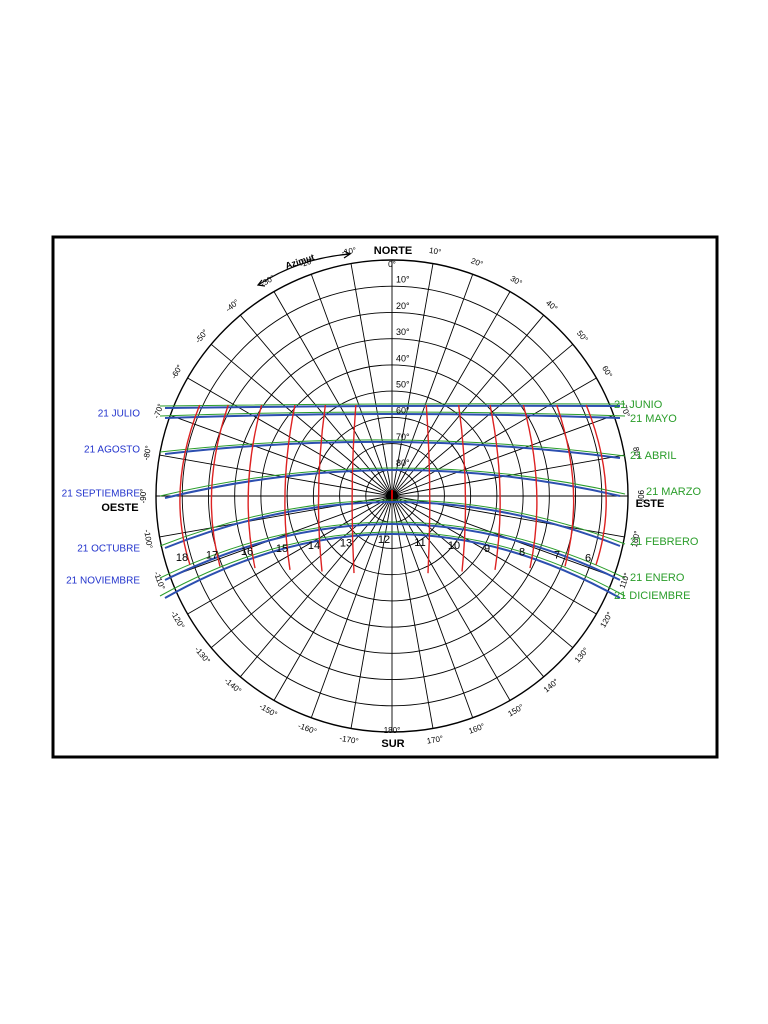  What do you see at coordinates (392, 264) in the screenshot?
I see `azimuth-label: 0°` at bounding box center [392, 264].